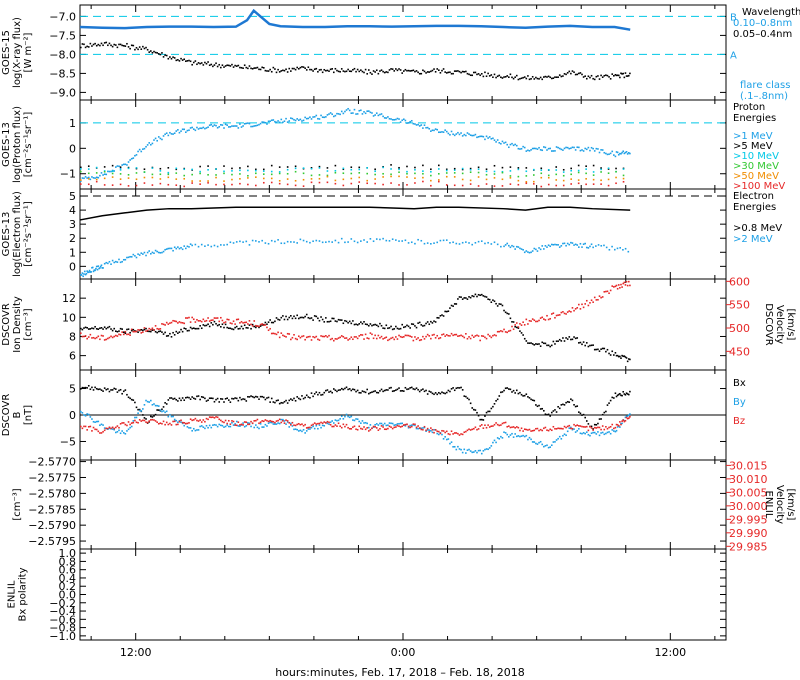 Image resolution: width=800 pixels, height=680 pixels. I want to click on y-tick-label: 5, so click(72, 196).